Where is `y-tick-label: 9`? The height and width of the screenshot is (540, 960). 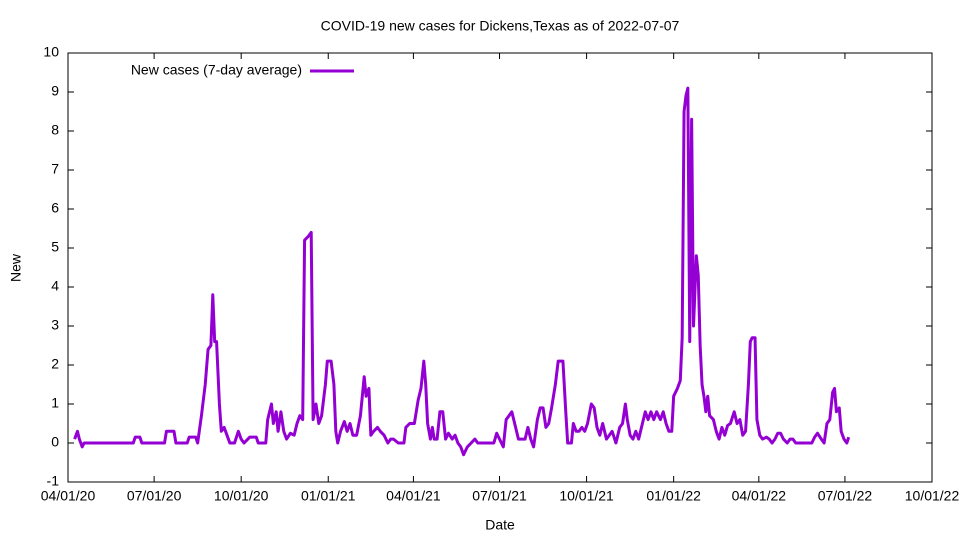 y-tick-label: 9 is located at coordinates (55, 91).